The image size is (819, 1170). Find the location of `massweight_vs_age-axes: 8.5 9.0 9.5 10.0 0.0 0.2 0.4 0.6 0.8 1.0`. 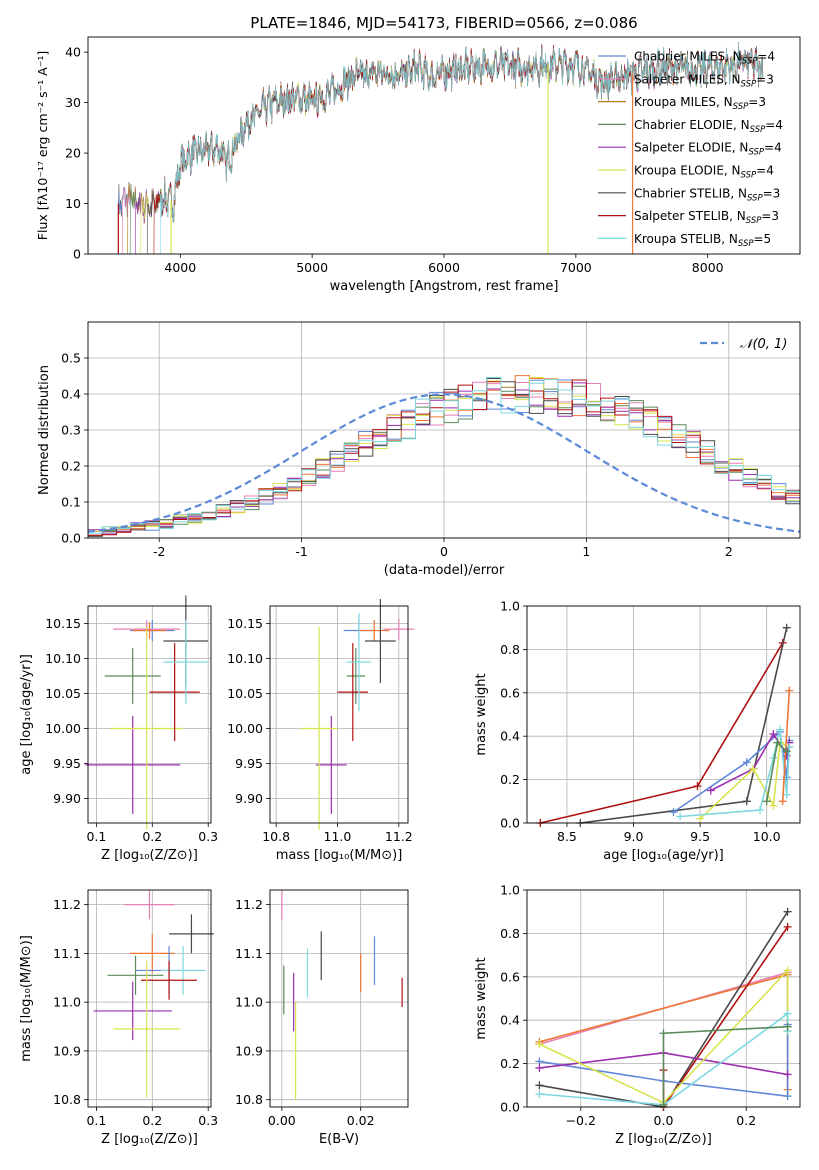

massweight_vs_age-axes: 8.5 9.0 9.5 10.0 0.0 0.2 0.4 0.6 0.8 1.0 is located at coordinates (650, 721).